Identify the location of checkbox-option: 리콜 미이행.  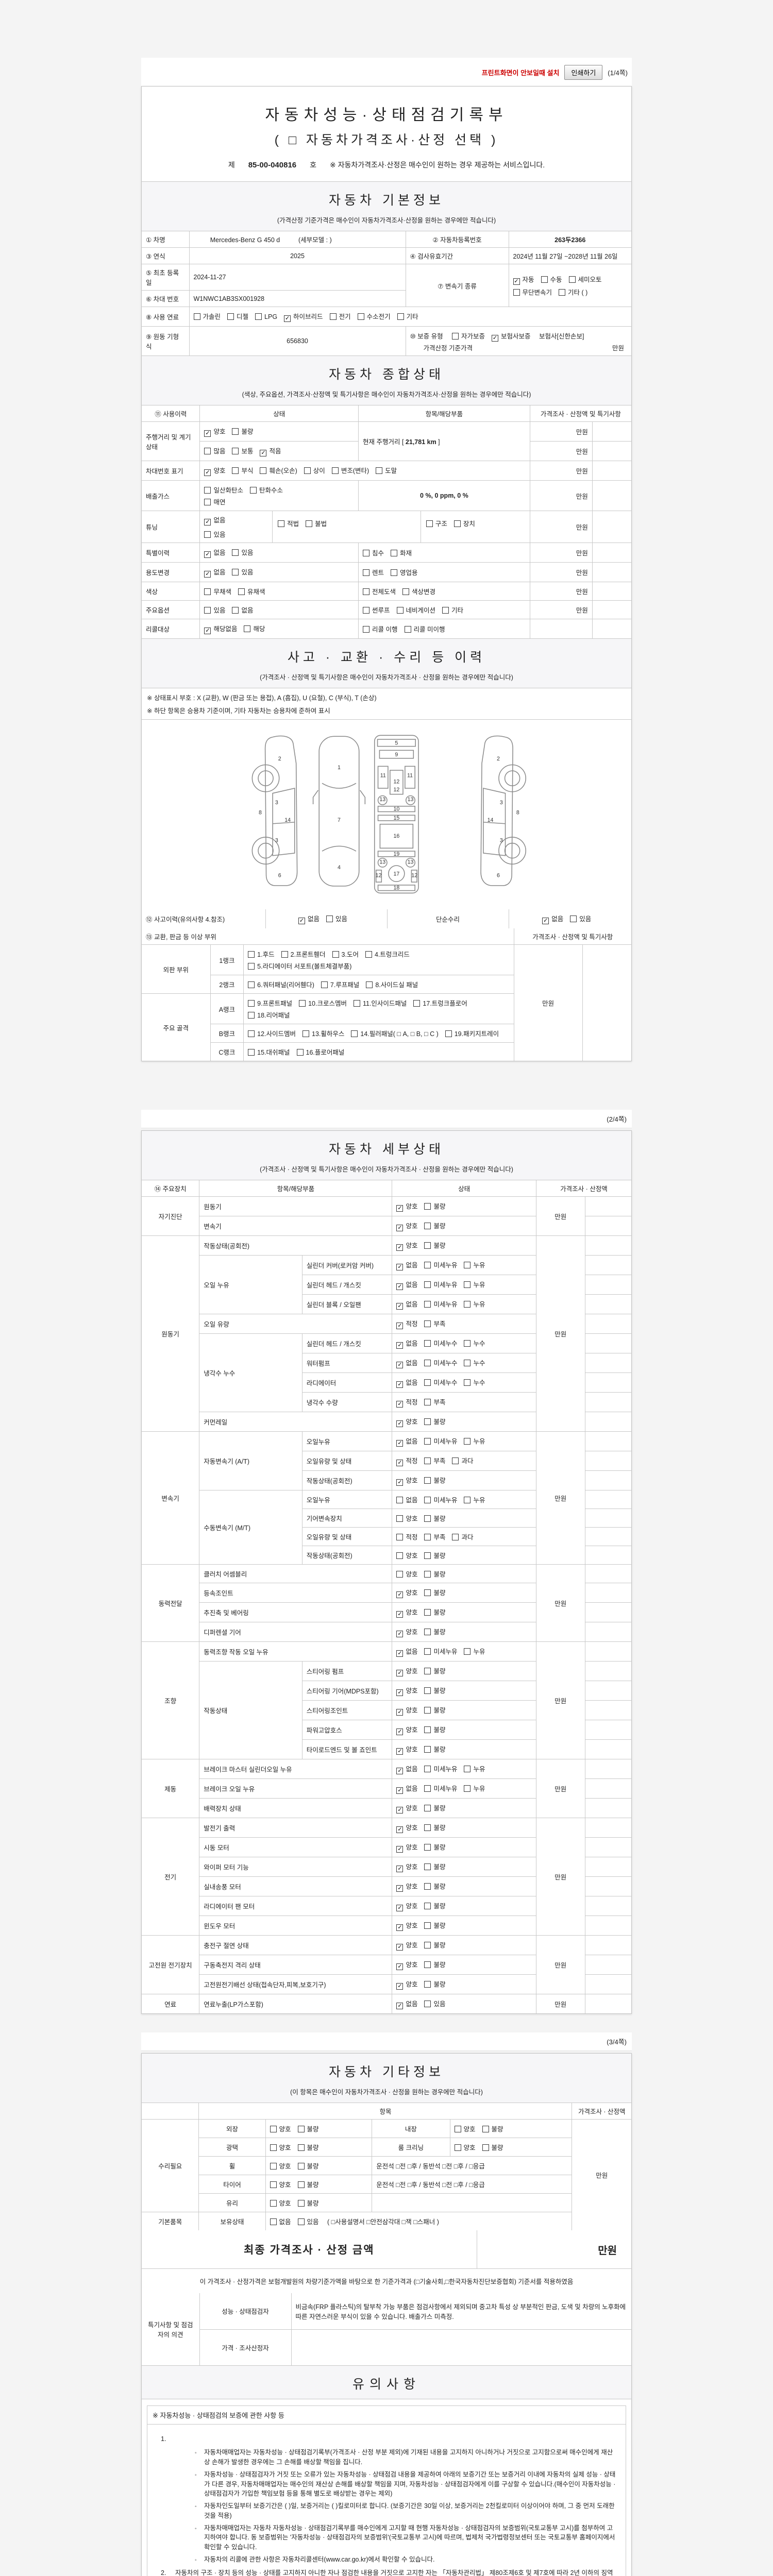
(424, 629).